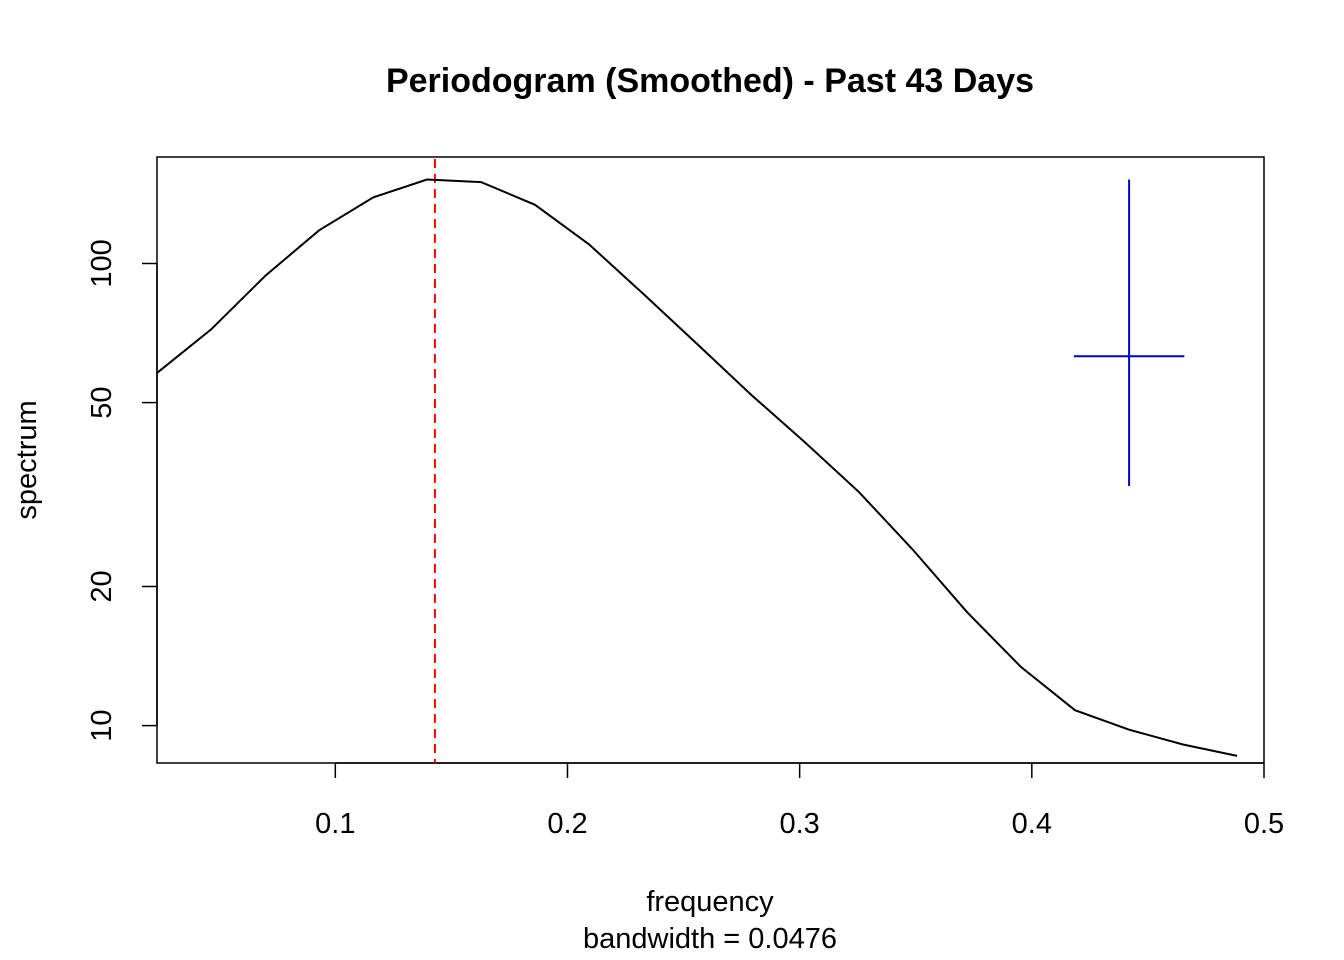 The width and height of the screenshot is (1344, 960). Describe the element at coordinates (335, 824) in the screenshot. I see `x-tick-label: 0.1` at that location.